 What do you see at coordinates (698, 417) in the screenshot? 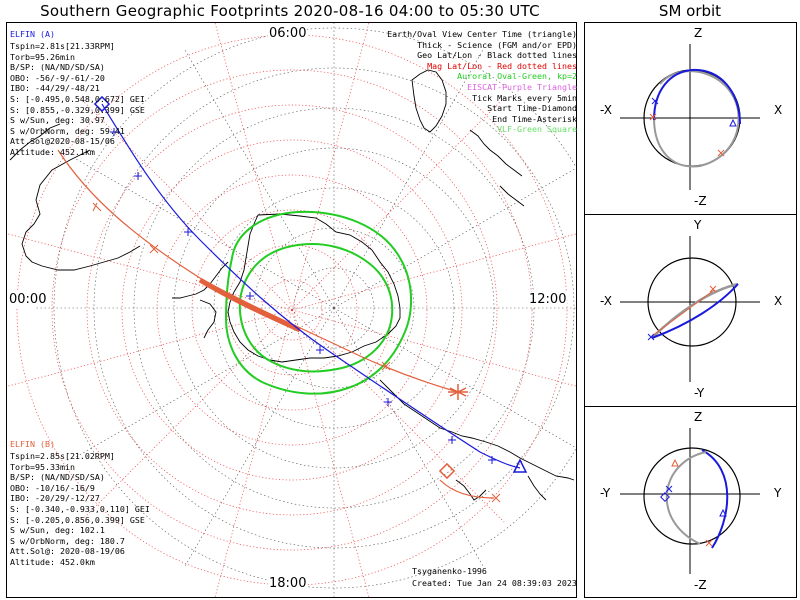
I see `sm3-top: Z` at bounding box center [698, 417].